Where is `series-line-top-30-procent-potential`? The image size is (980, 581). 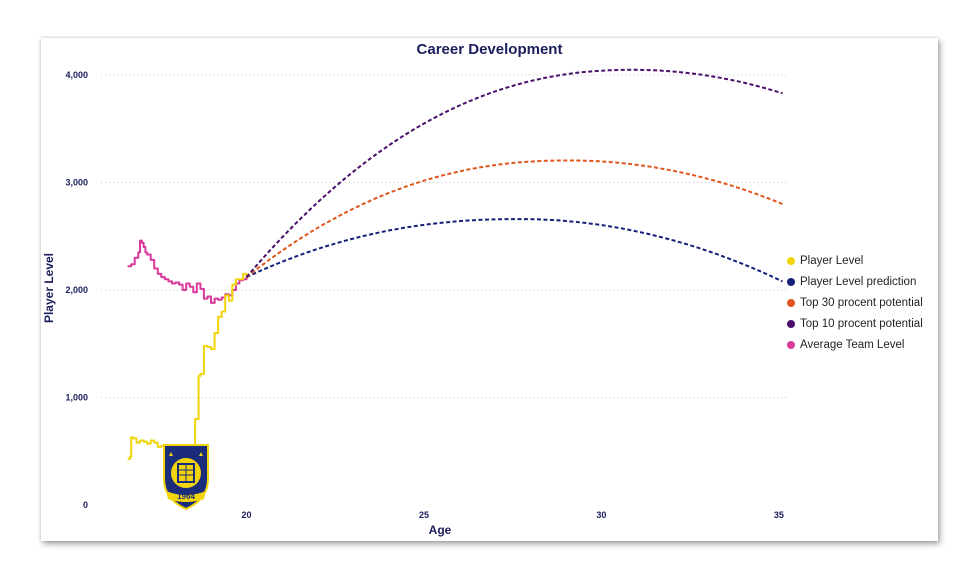
series-line-top-30-procent-potential is located at coordinates (514, 218).